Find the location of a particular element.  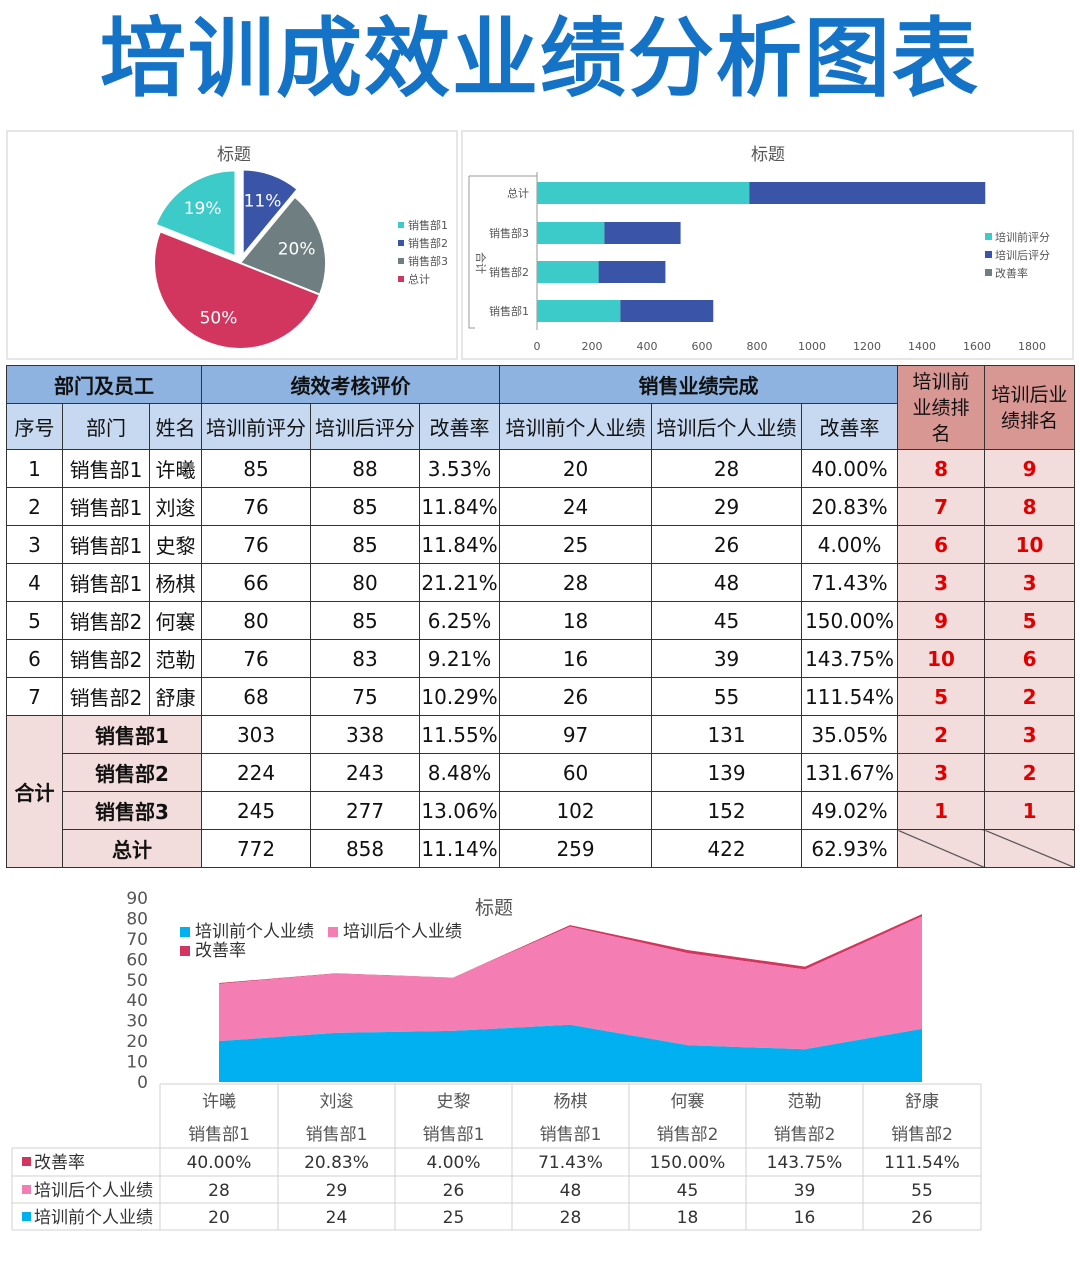

table-cell: 13.06% is located at coordinates (460, 810).